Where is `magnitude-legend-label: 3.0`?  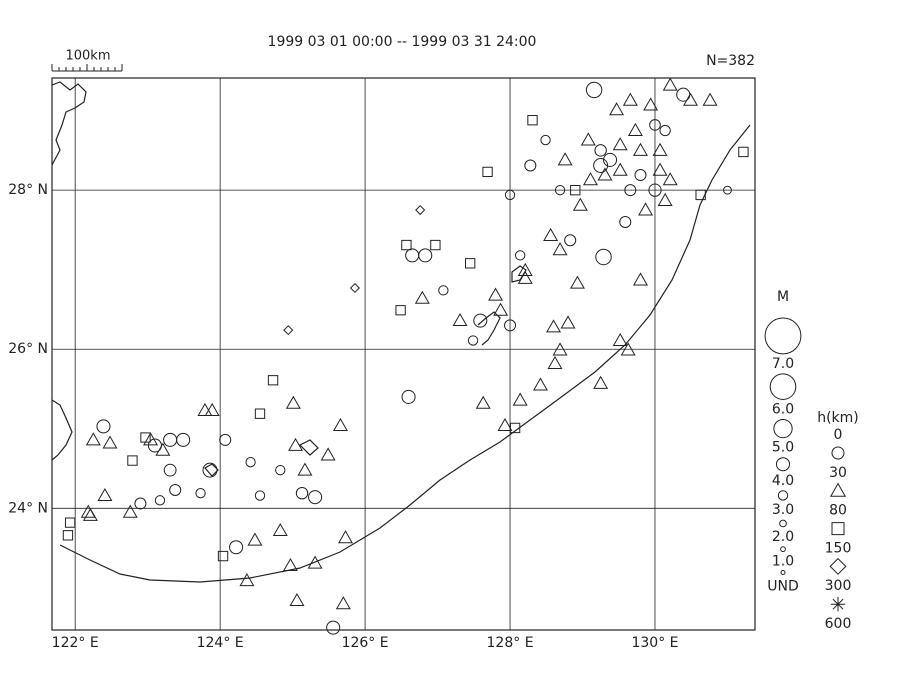 magnitude-legend-label: 3.0 is located at coordinates (783, 510).